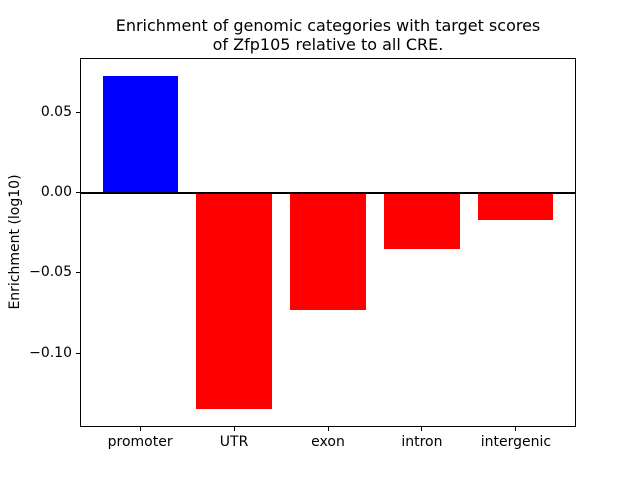  Describe the element at coordinates (140, 134) in the screenshot. I see `bar-promoter` at that location.